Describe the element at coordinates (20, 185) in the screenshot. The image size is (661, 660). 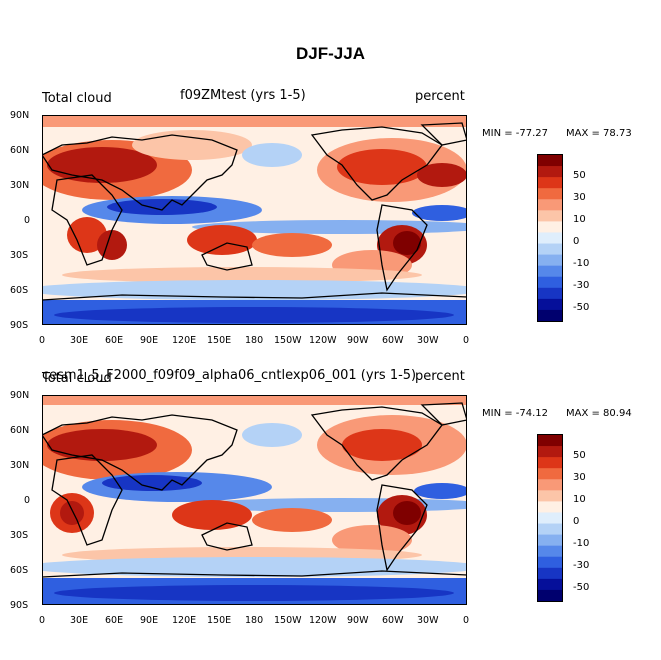
I see `panel-1-lat-label: 30N` at that location.